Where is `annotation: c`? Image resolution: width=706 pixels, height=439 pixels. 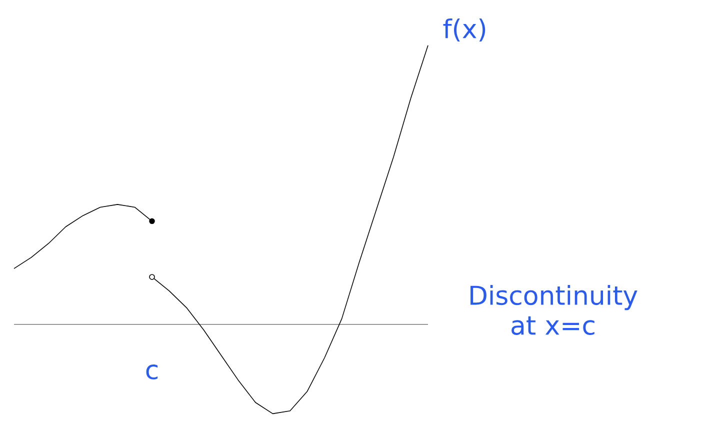 annotation: c is located at coordinates (152, 372).